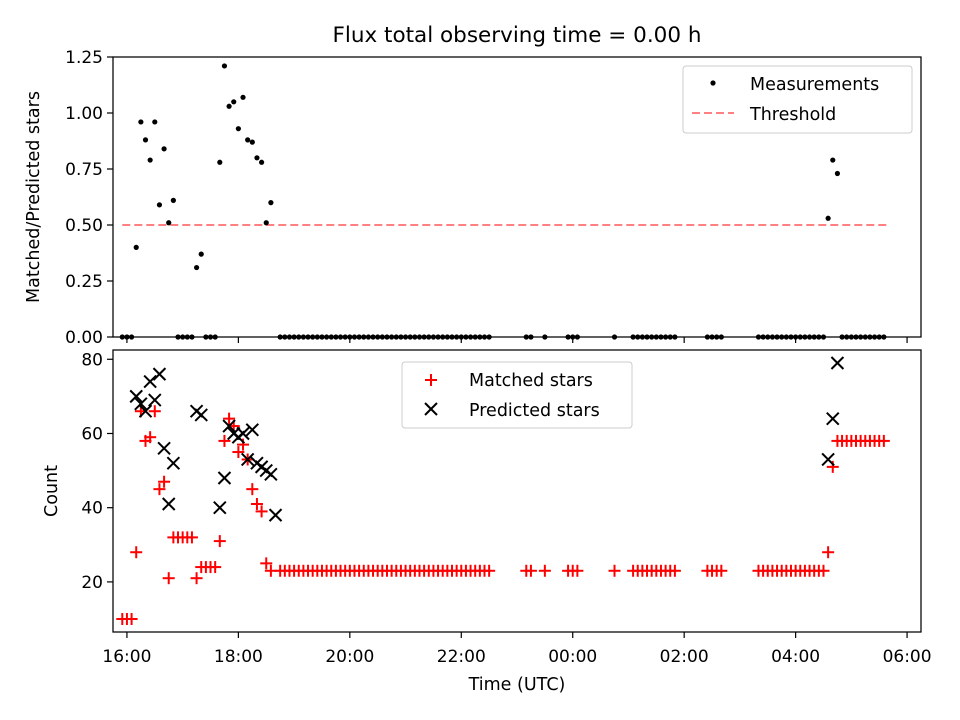 Image resolution: width=960 pixels, height=720 pixels. Describe the element at coordinates (34, 197) in the screenshot. I see `top-y-axis-label: Matched/Predicted stars` at that location.